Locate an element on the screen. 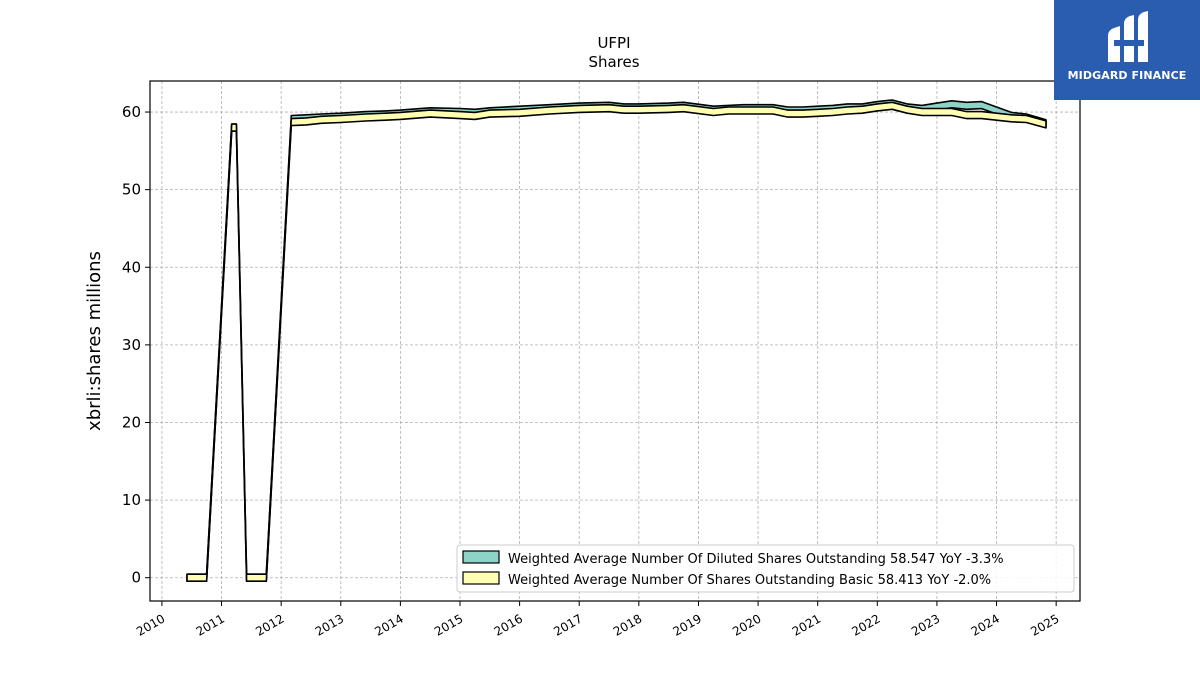  brand-name: MIDGARD FINANCE is located at coordinates (1127, 75).